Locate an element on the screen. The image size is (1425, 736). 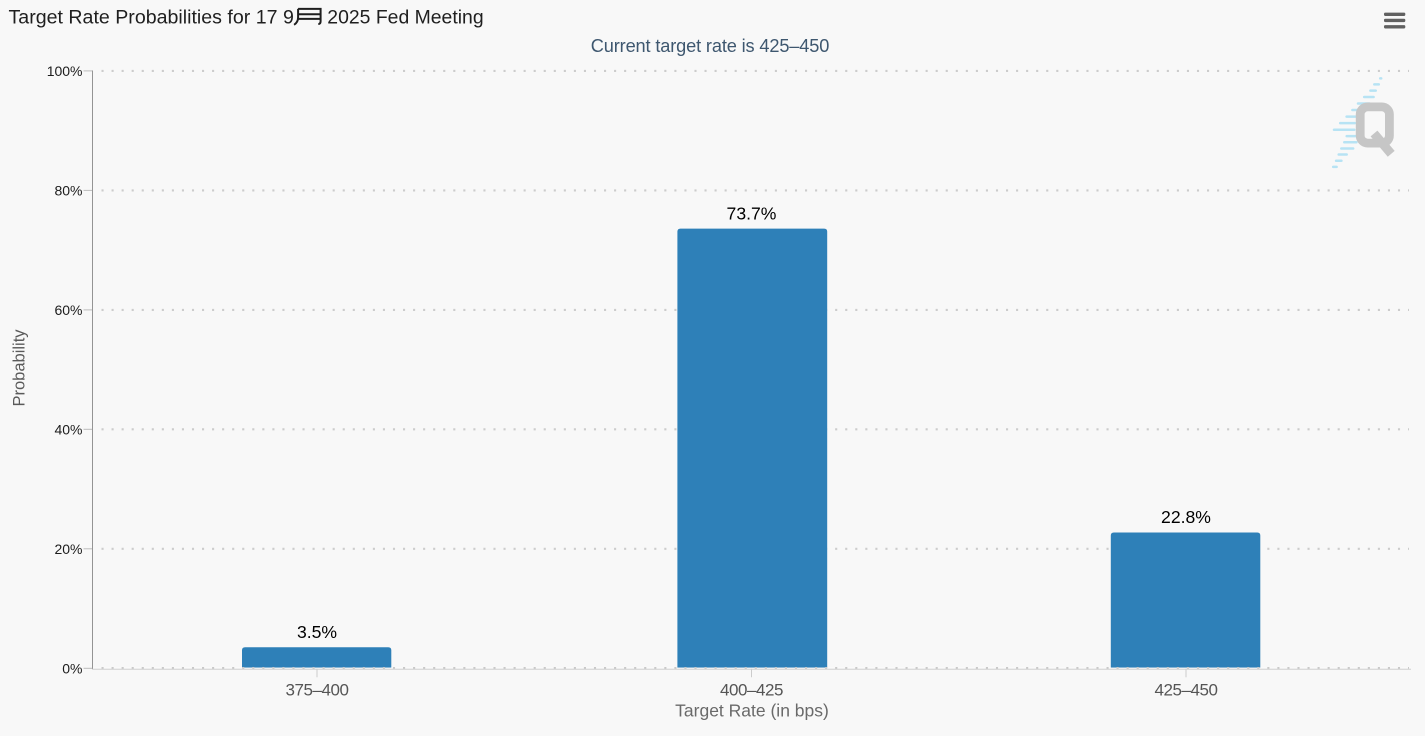
svg-text: 375–400 is located at coordinates (316, 689).